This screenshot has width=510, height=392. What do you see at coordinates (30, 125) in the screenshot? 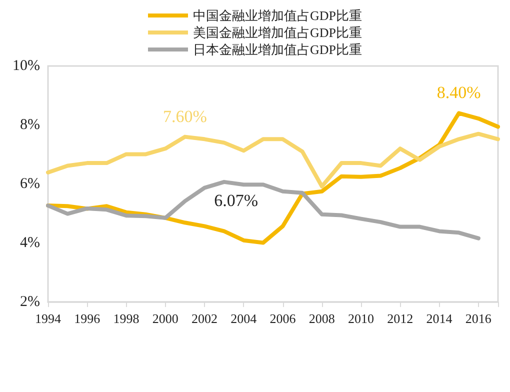
I see `y-tick-label: 8%` at bounding box center [30, 125].